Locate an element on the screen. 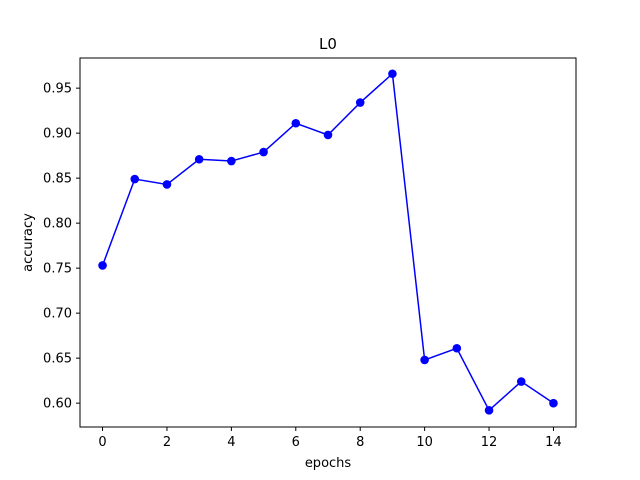  y-axis-label: accuracy is located at coordinates (28, 242).